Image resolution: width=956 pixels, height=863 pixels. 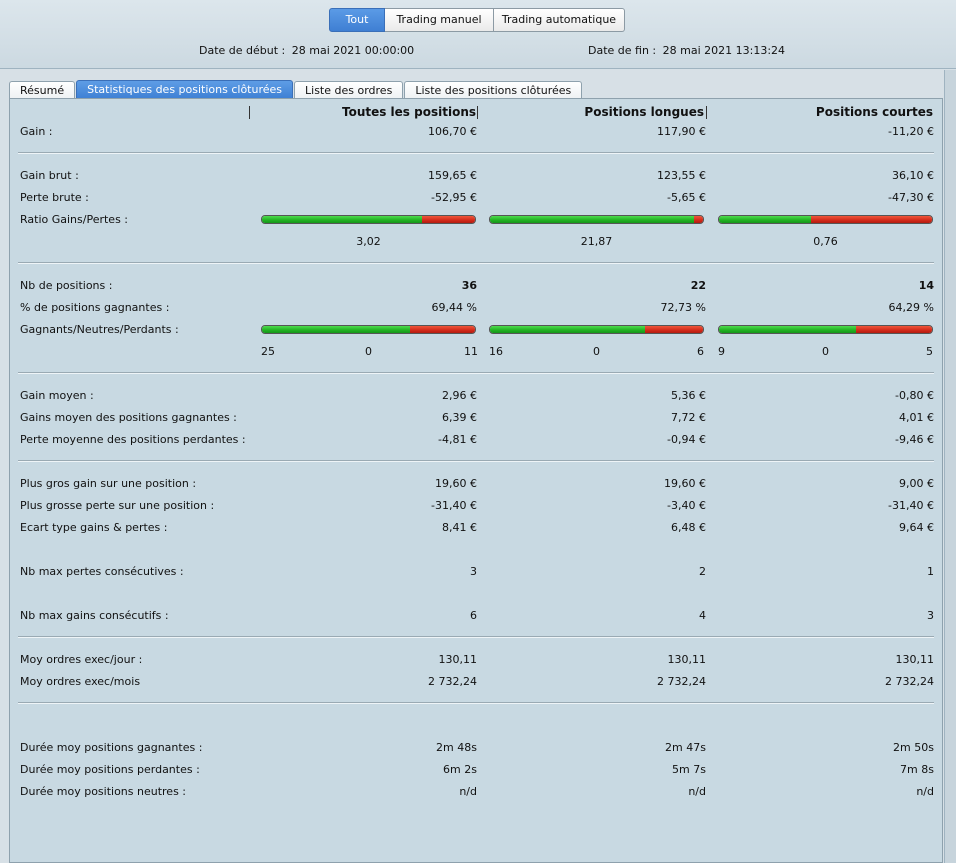 I want to click on value-all: -31,40 €, so click(x=454, y=505).